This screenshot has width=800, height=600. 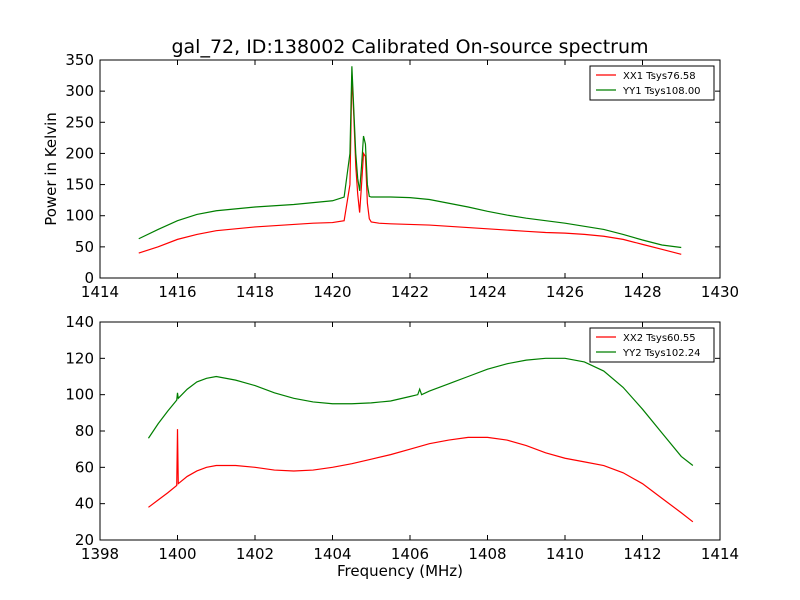 What do you see at coordinates (720, 292) in the screenshot?
I see `x-tick-label: 1430` at bounding box center [720, 292].